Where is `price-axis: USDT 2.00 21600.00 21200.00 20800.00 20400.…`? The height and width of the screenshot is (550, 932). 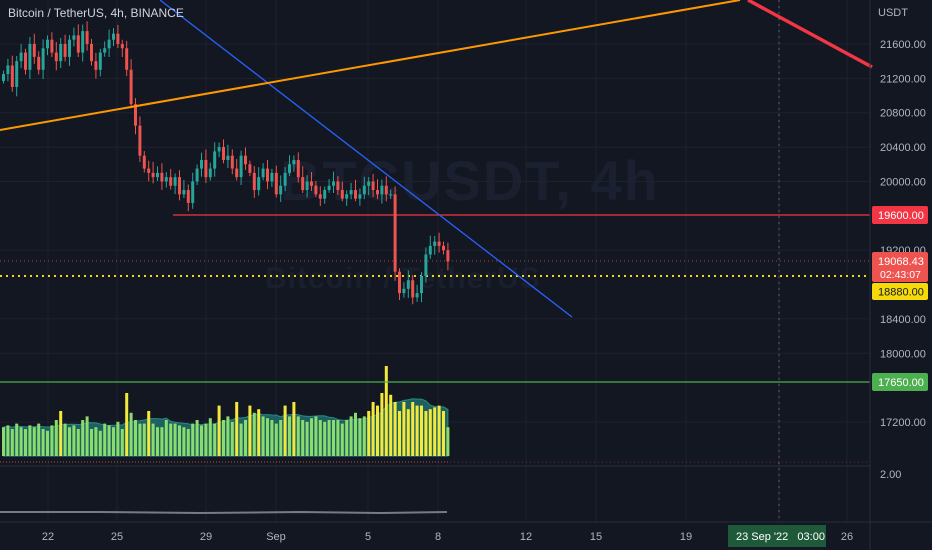 price-axis: USDT 2.00 21600.00 21200.00 20800.00 20400.… is located at coordinates (902, 244).